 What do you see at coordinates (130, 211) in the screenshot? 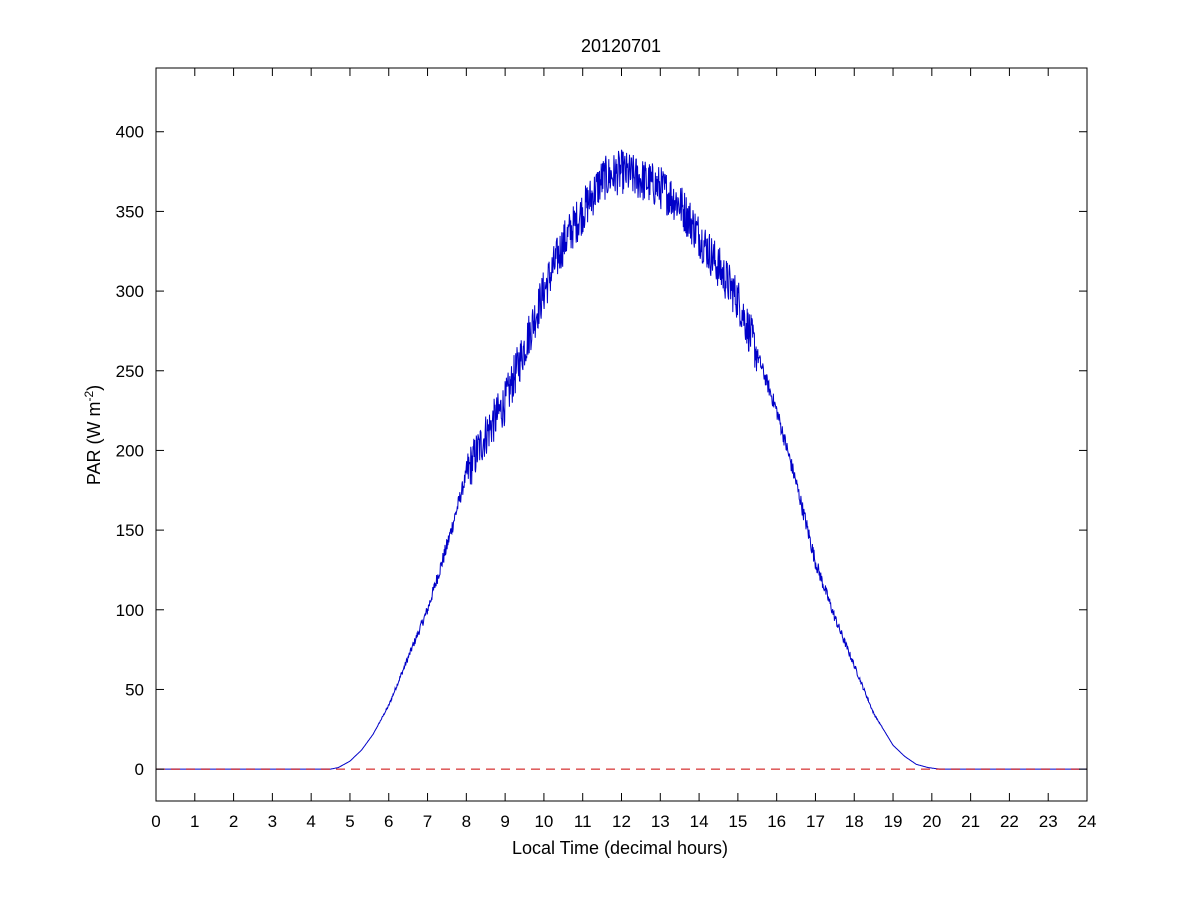
I see `y-tick-label: 350` at bounding box center [130, 211].